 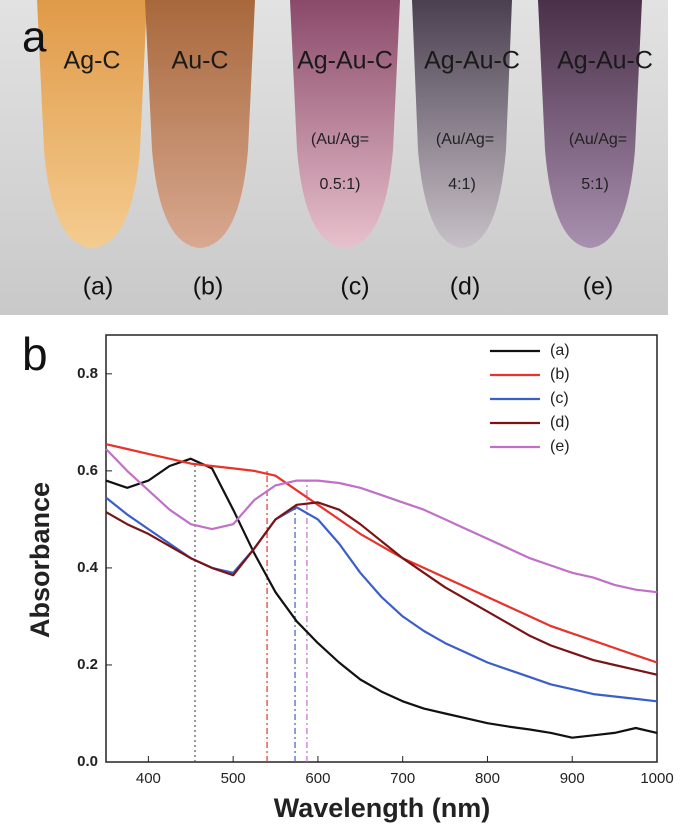 What do you see at coordinates (148, 778) in the screenshot?
I see `x-tick-label: 400` at bounding box center [148, 778].